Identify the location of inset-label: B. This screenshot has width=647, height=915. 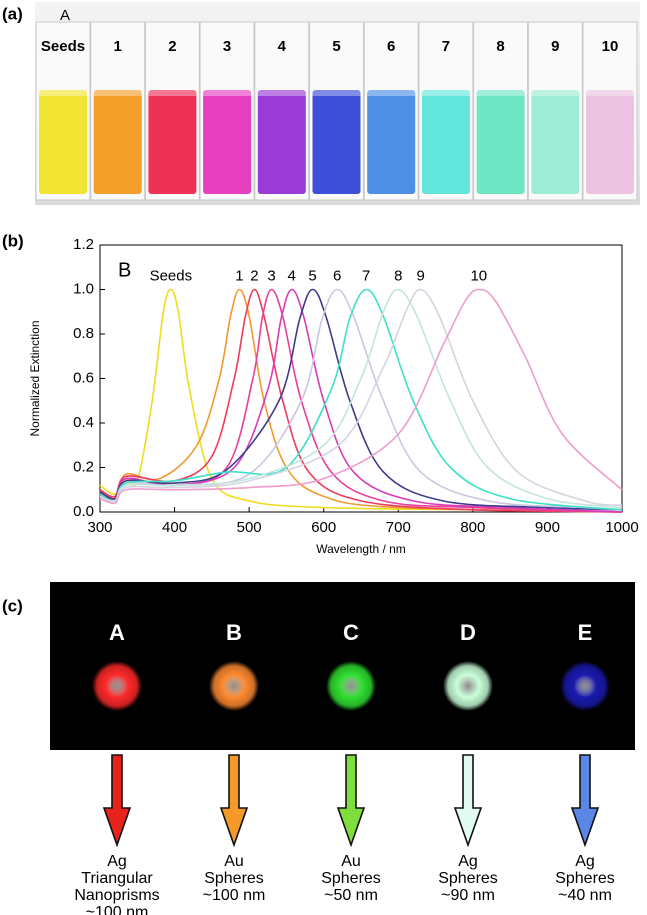
(124, 270).